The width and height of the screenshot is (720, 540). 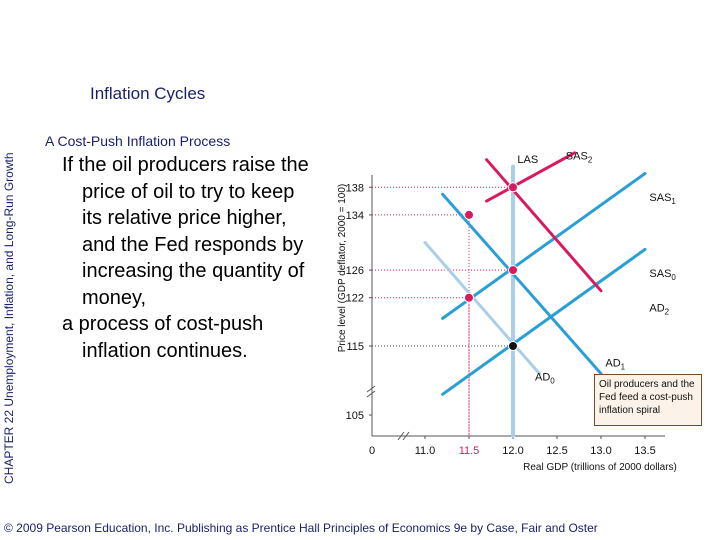 What do you see at coordinates (600, 451) in the screenshot?
I see `x-tick-label: 13.0` at bounding box center [600, 451].